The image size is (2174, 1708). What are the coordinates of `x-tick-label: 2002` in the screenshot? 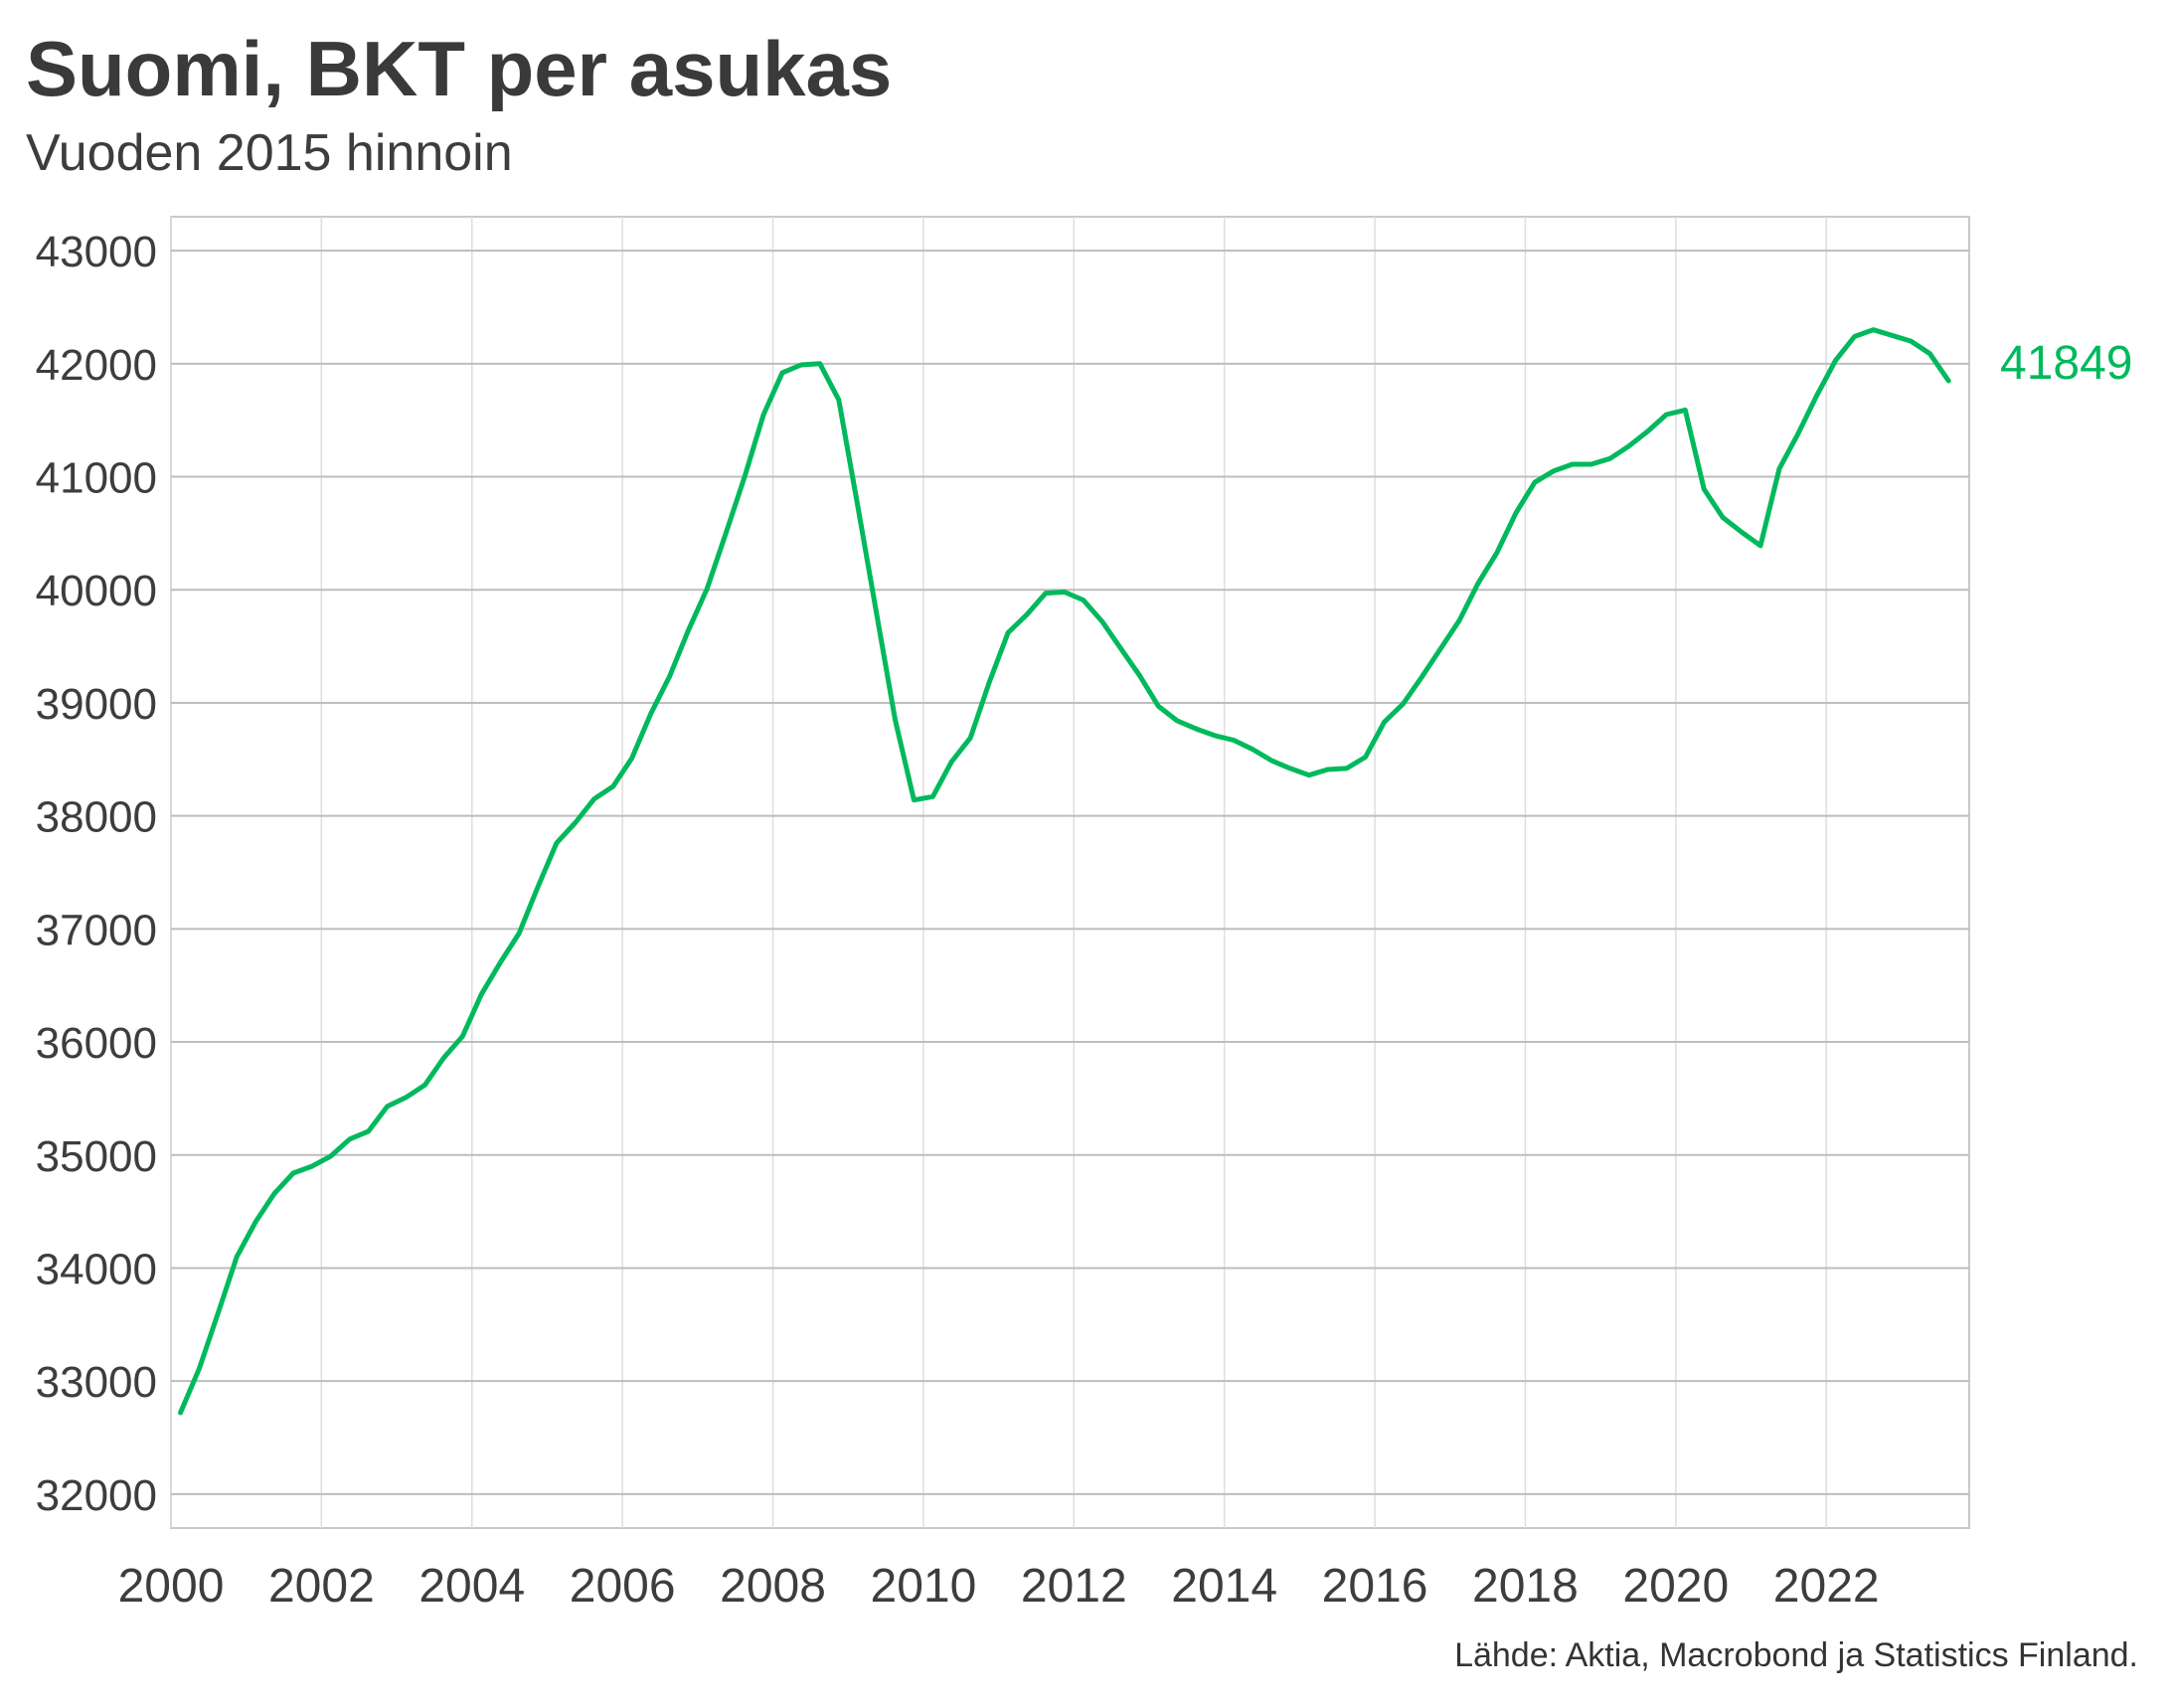 It's located at (321, 1586).